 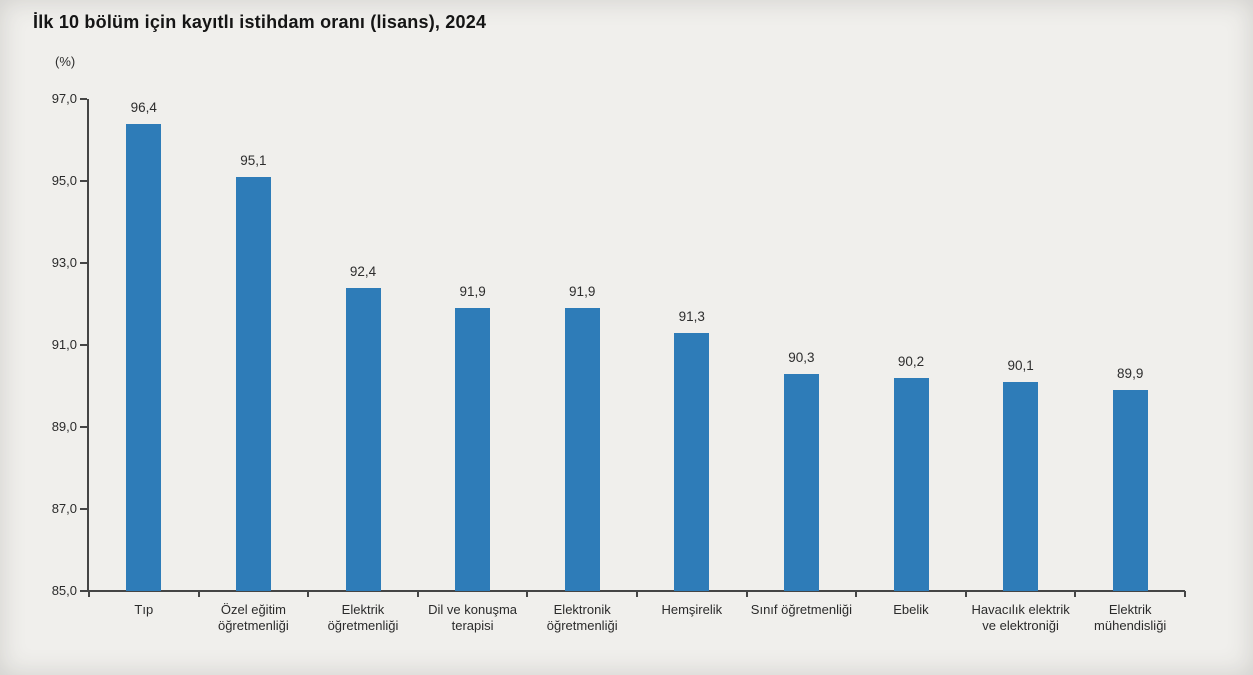 I want to click on y-axis-unit-label: (%), so click(x=65, y=61).